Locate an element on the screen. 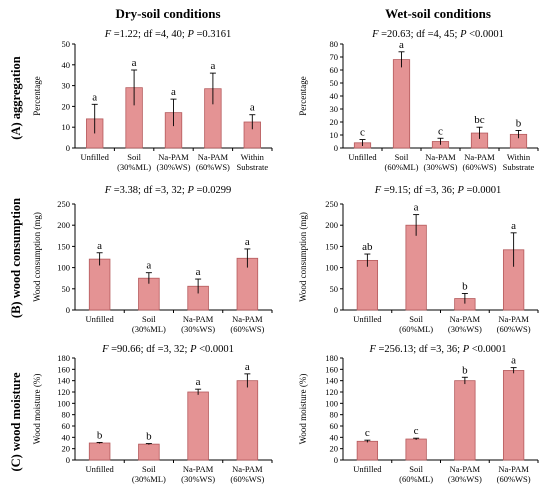 Image resolution: width=550 pixels, height=492 pixels. stats-part: =1.22; df =4, 40; is located at coordinates (149, 34).